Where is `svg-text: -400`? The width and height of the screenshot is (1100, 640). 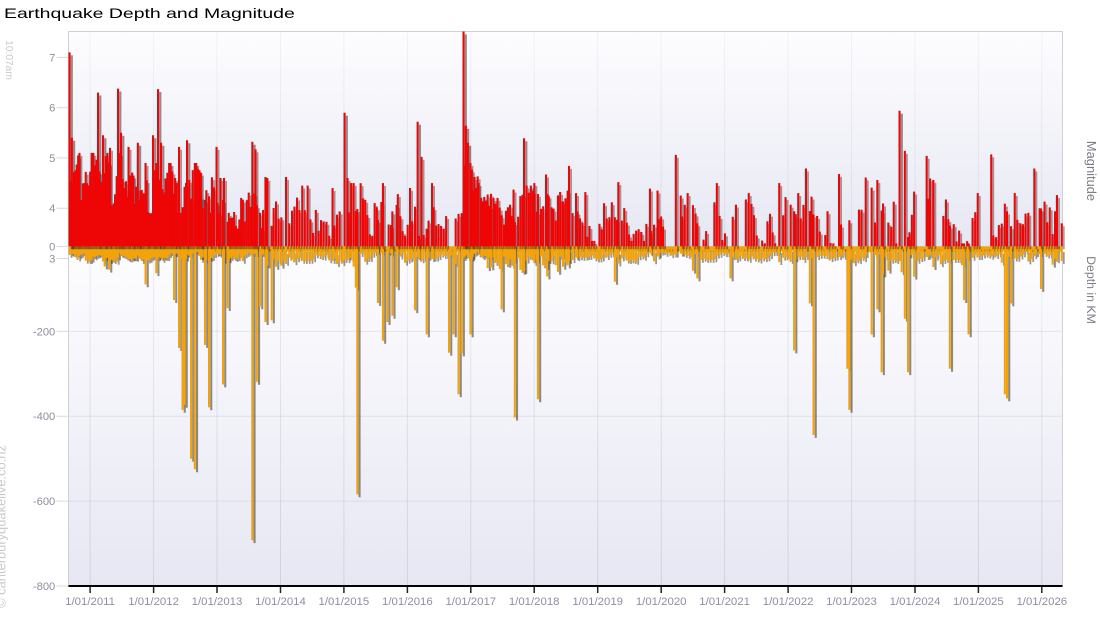
svg-text: -400 is located at coordinates (44, 417).